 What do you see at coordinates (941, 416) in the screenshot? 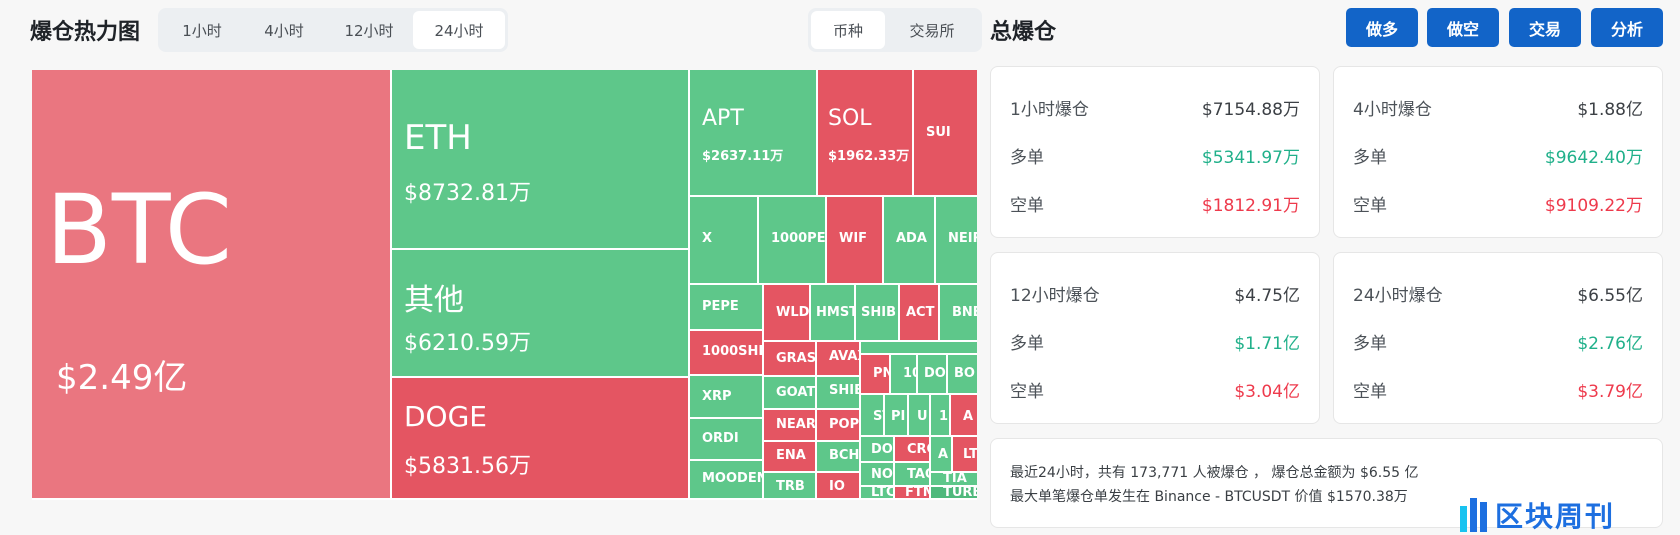
I see `treemap-cell-1: 1` at bounding box center [941, 416].